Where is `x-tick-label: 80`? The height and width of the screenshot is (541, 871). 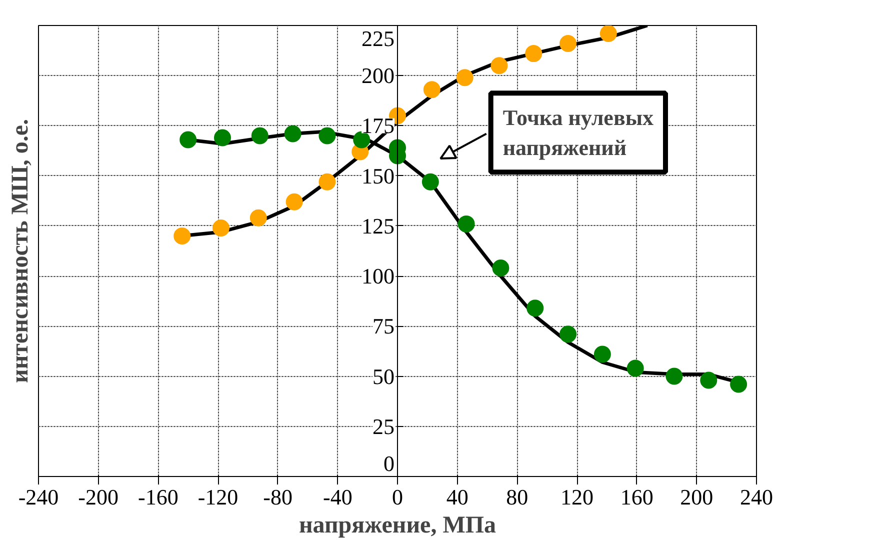
x-tick-label: 80 is located at coordinates (517, 497).